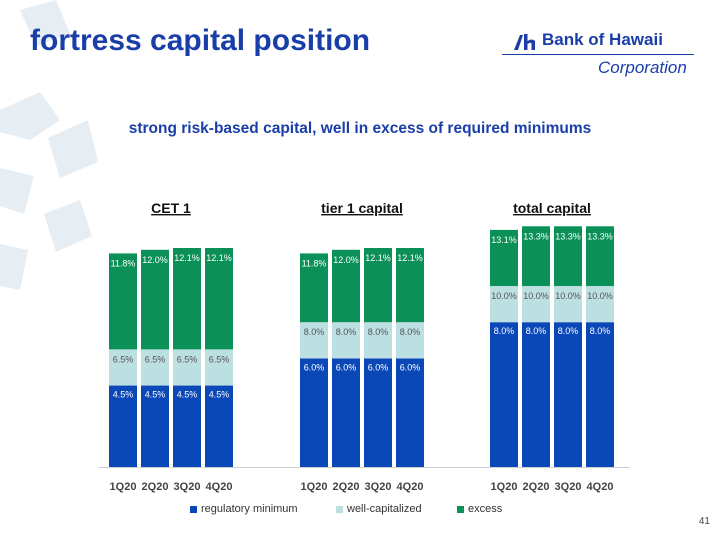 Image resolution: width=720 pixels, height=540 pixels. I want to click on bar-total-capital-3q20-well-capitalized, so click(568, 304).